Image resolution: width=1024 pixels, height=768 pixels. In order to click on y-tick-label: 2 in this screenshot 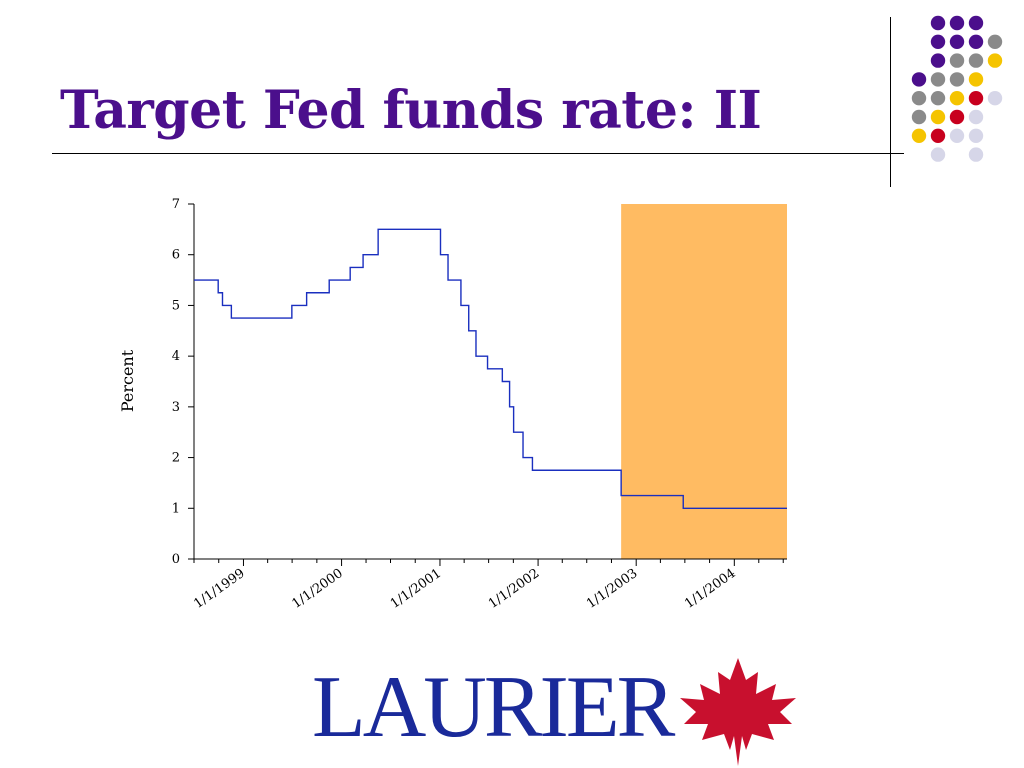, I will do `click(176, 458)`.